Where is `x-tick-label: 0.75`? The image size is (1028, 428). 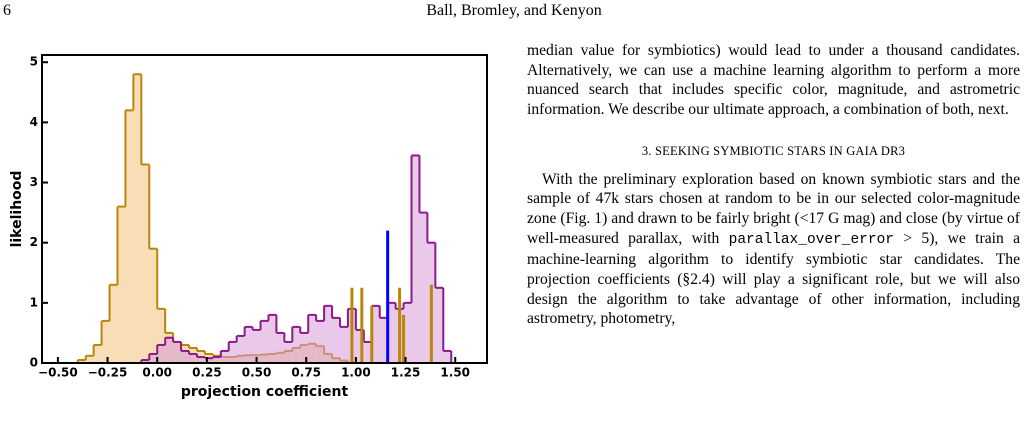 x-tick-label: 0.75 is located at coordinates (306, 373).